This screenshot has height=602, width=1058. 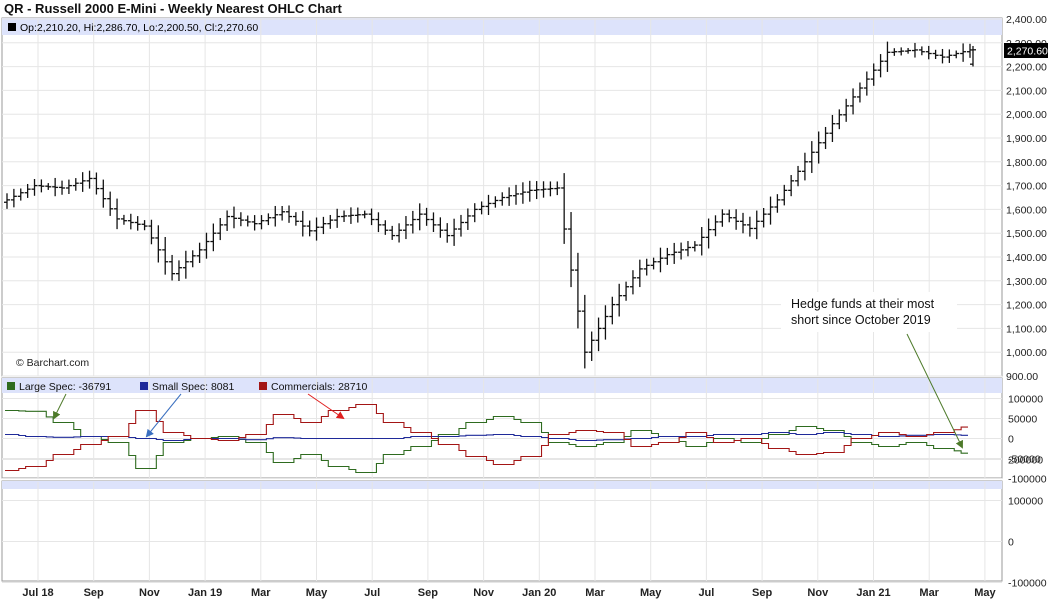 What do you see at coordinates (1026, 139) in the screenshot?
I see `price-y-tick-label: 1,900.00` at bounding box center [1026, 139].